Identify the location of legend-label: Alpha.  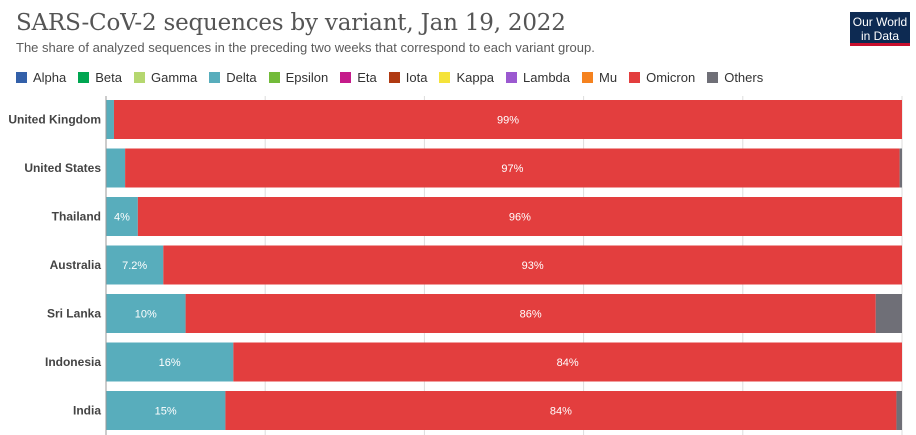
(50, 77).